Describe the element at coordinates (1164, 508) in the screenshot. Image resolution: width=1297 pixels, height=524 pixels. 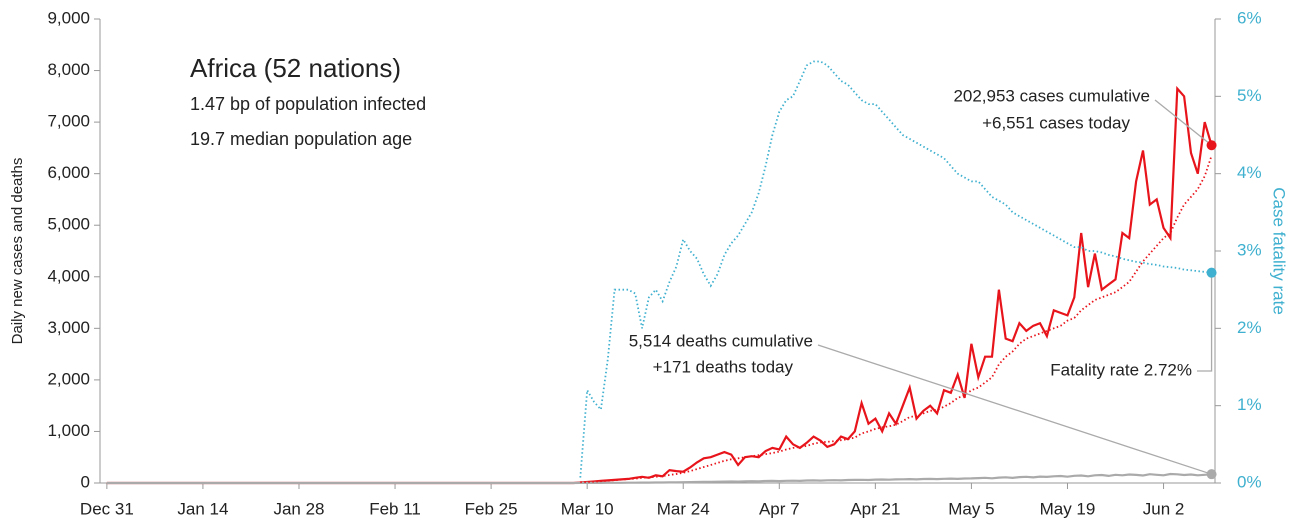
I see `x-tick-label: Jun 2` at that location.